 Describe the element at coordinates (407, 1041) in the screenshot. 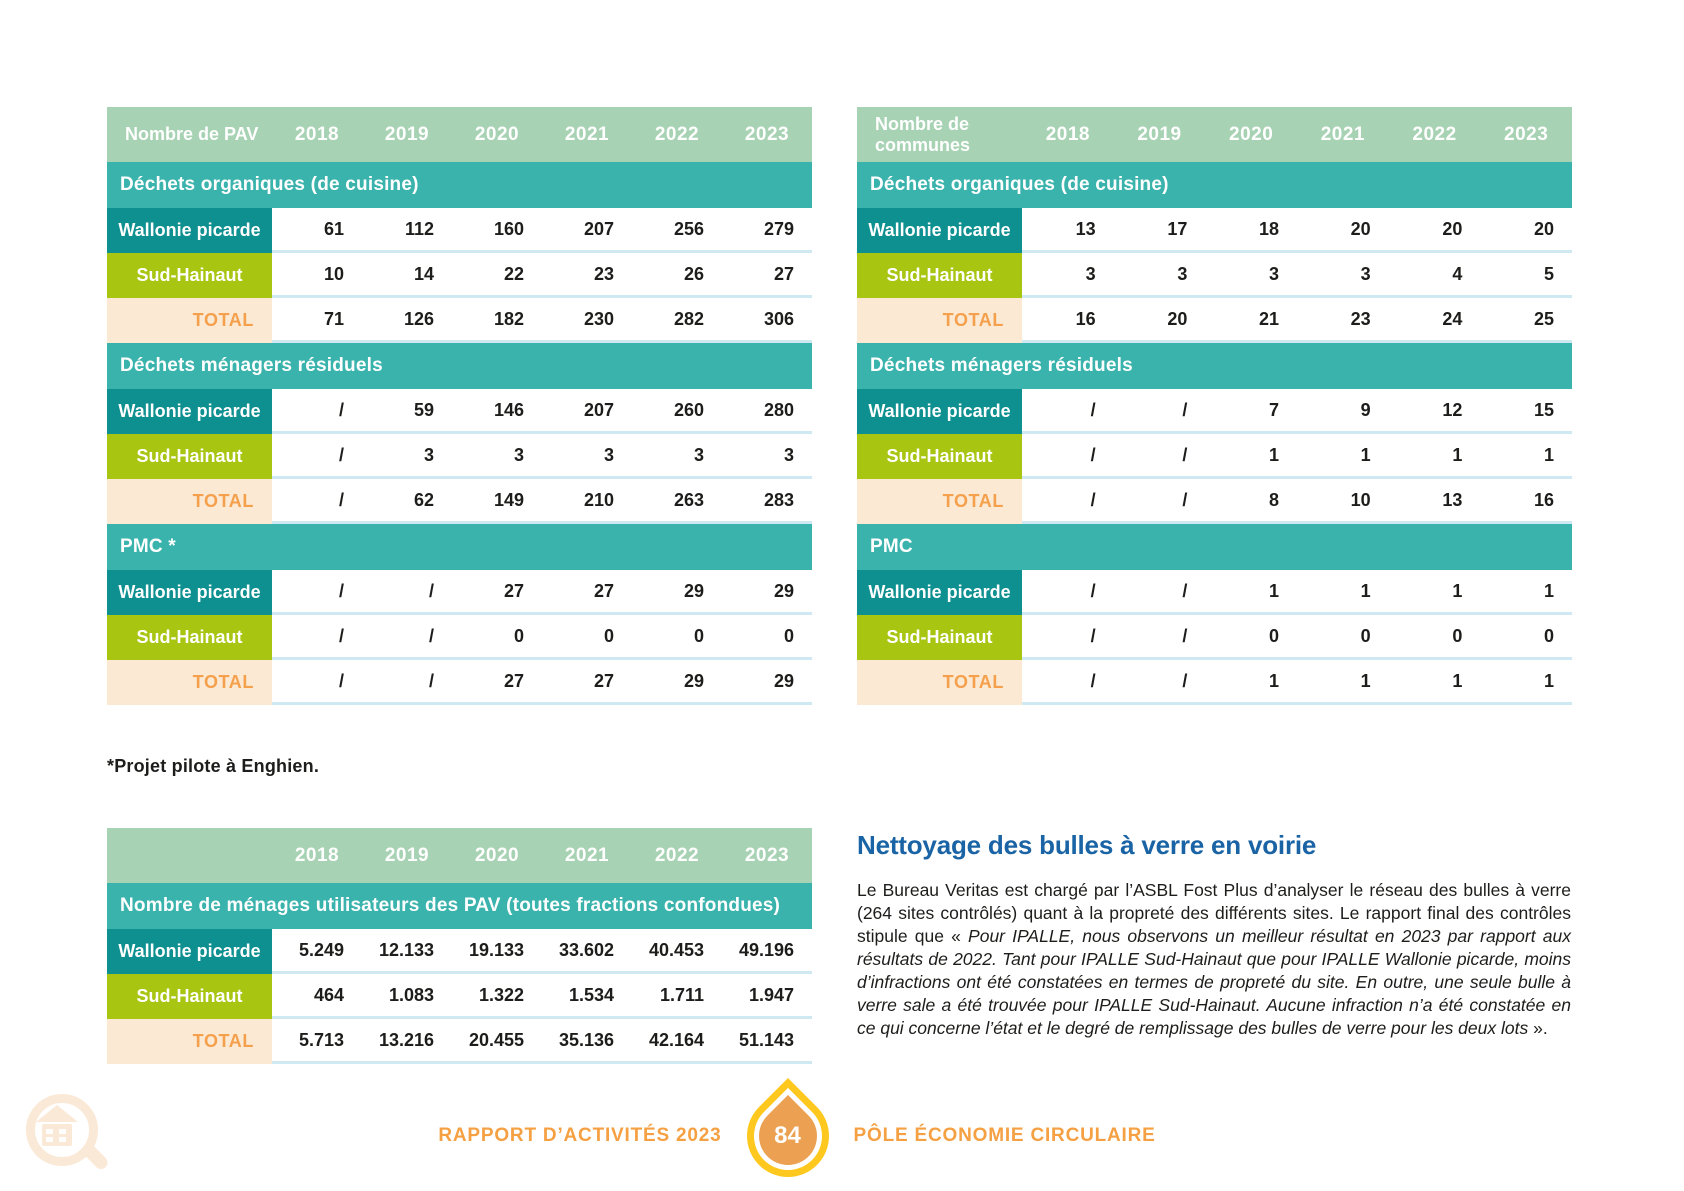

I see `value-cell: 13.216` at that location.